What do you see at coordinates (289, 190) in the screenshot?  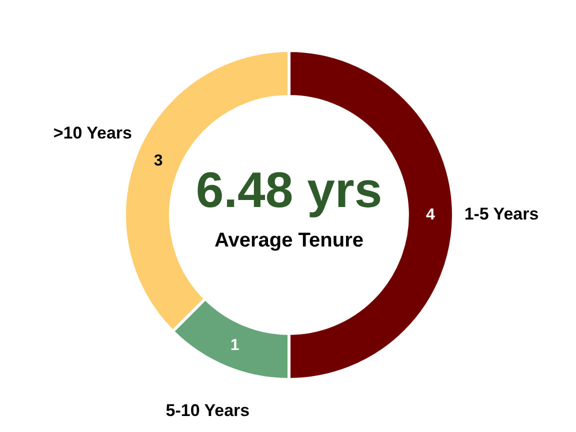 I see `text: 6.48 yrs` at bounding box center [289, 190].